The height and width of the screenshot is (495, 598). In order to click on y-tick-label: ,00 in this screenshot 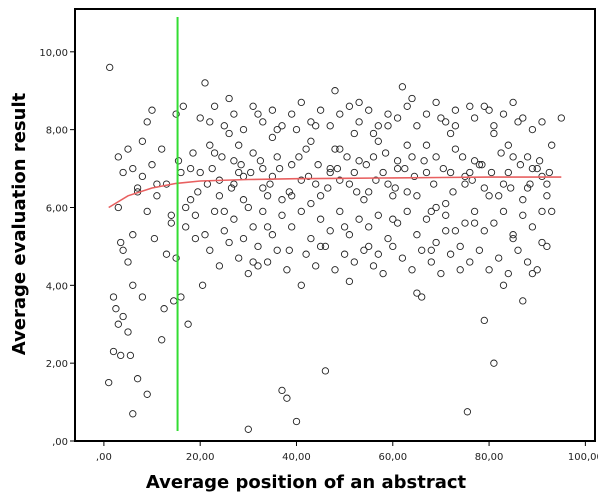, I will do `click(60, 442)`.